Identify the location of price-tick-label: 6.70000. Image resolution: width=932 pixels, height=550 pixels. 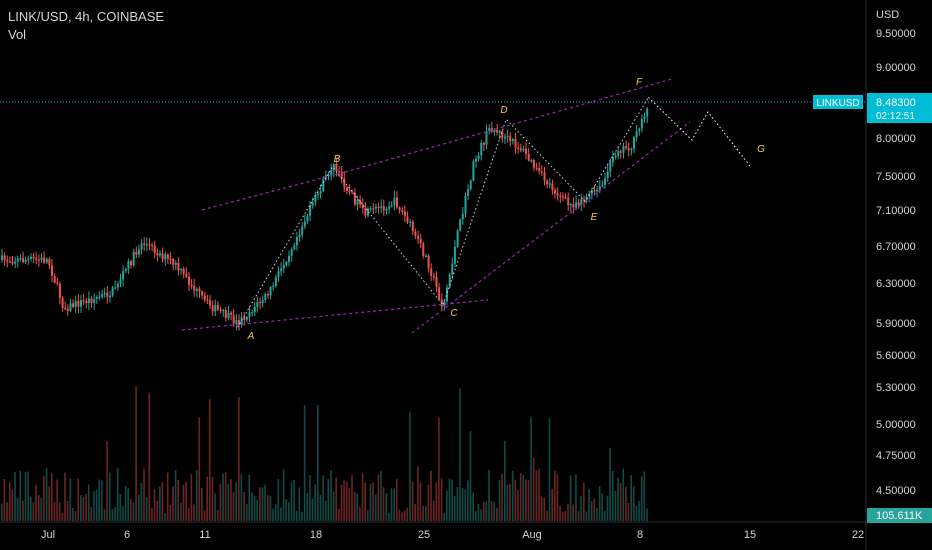
(896, 247).